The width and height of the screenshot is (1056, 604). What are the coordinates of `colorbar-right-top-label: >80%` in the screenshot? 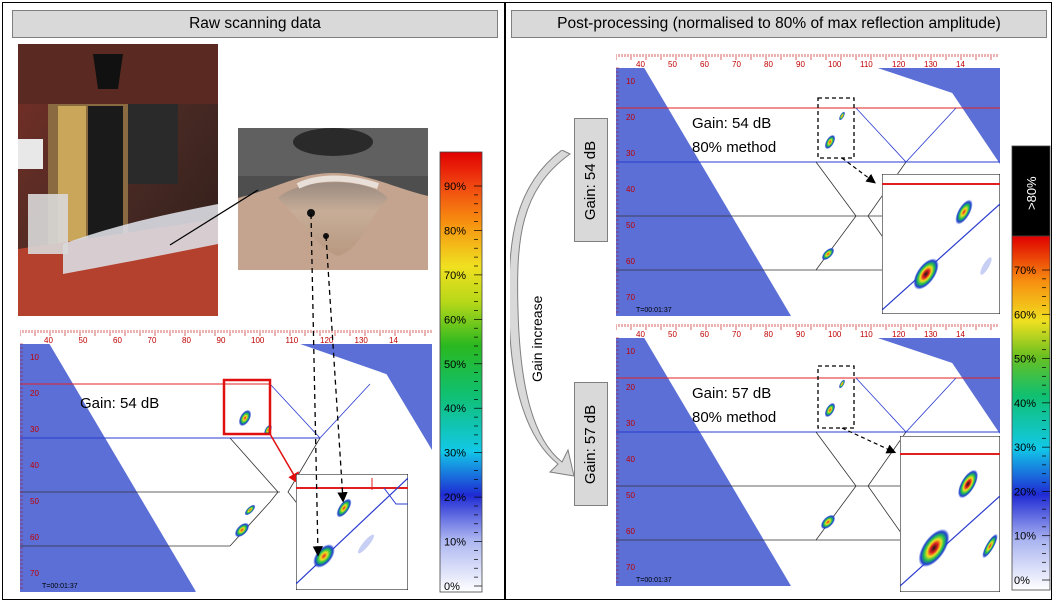 It's located at (1031, 193).